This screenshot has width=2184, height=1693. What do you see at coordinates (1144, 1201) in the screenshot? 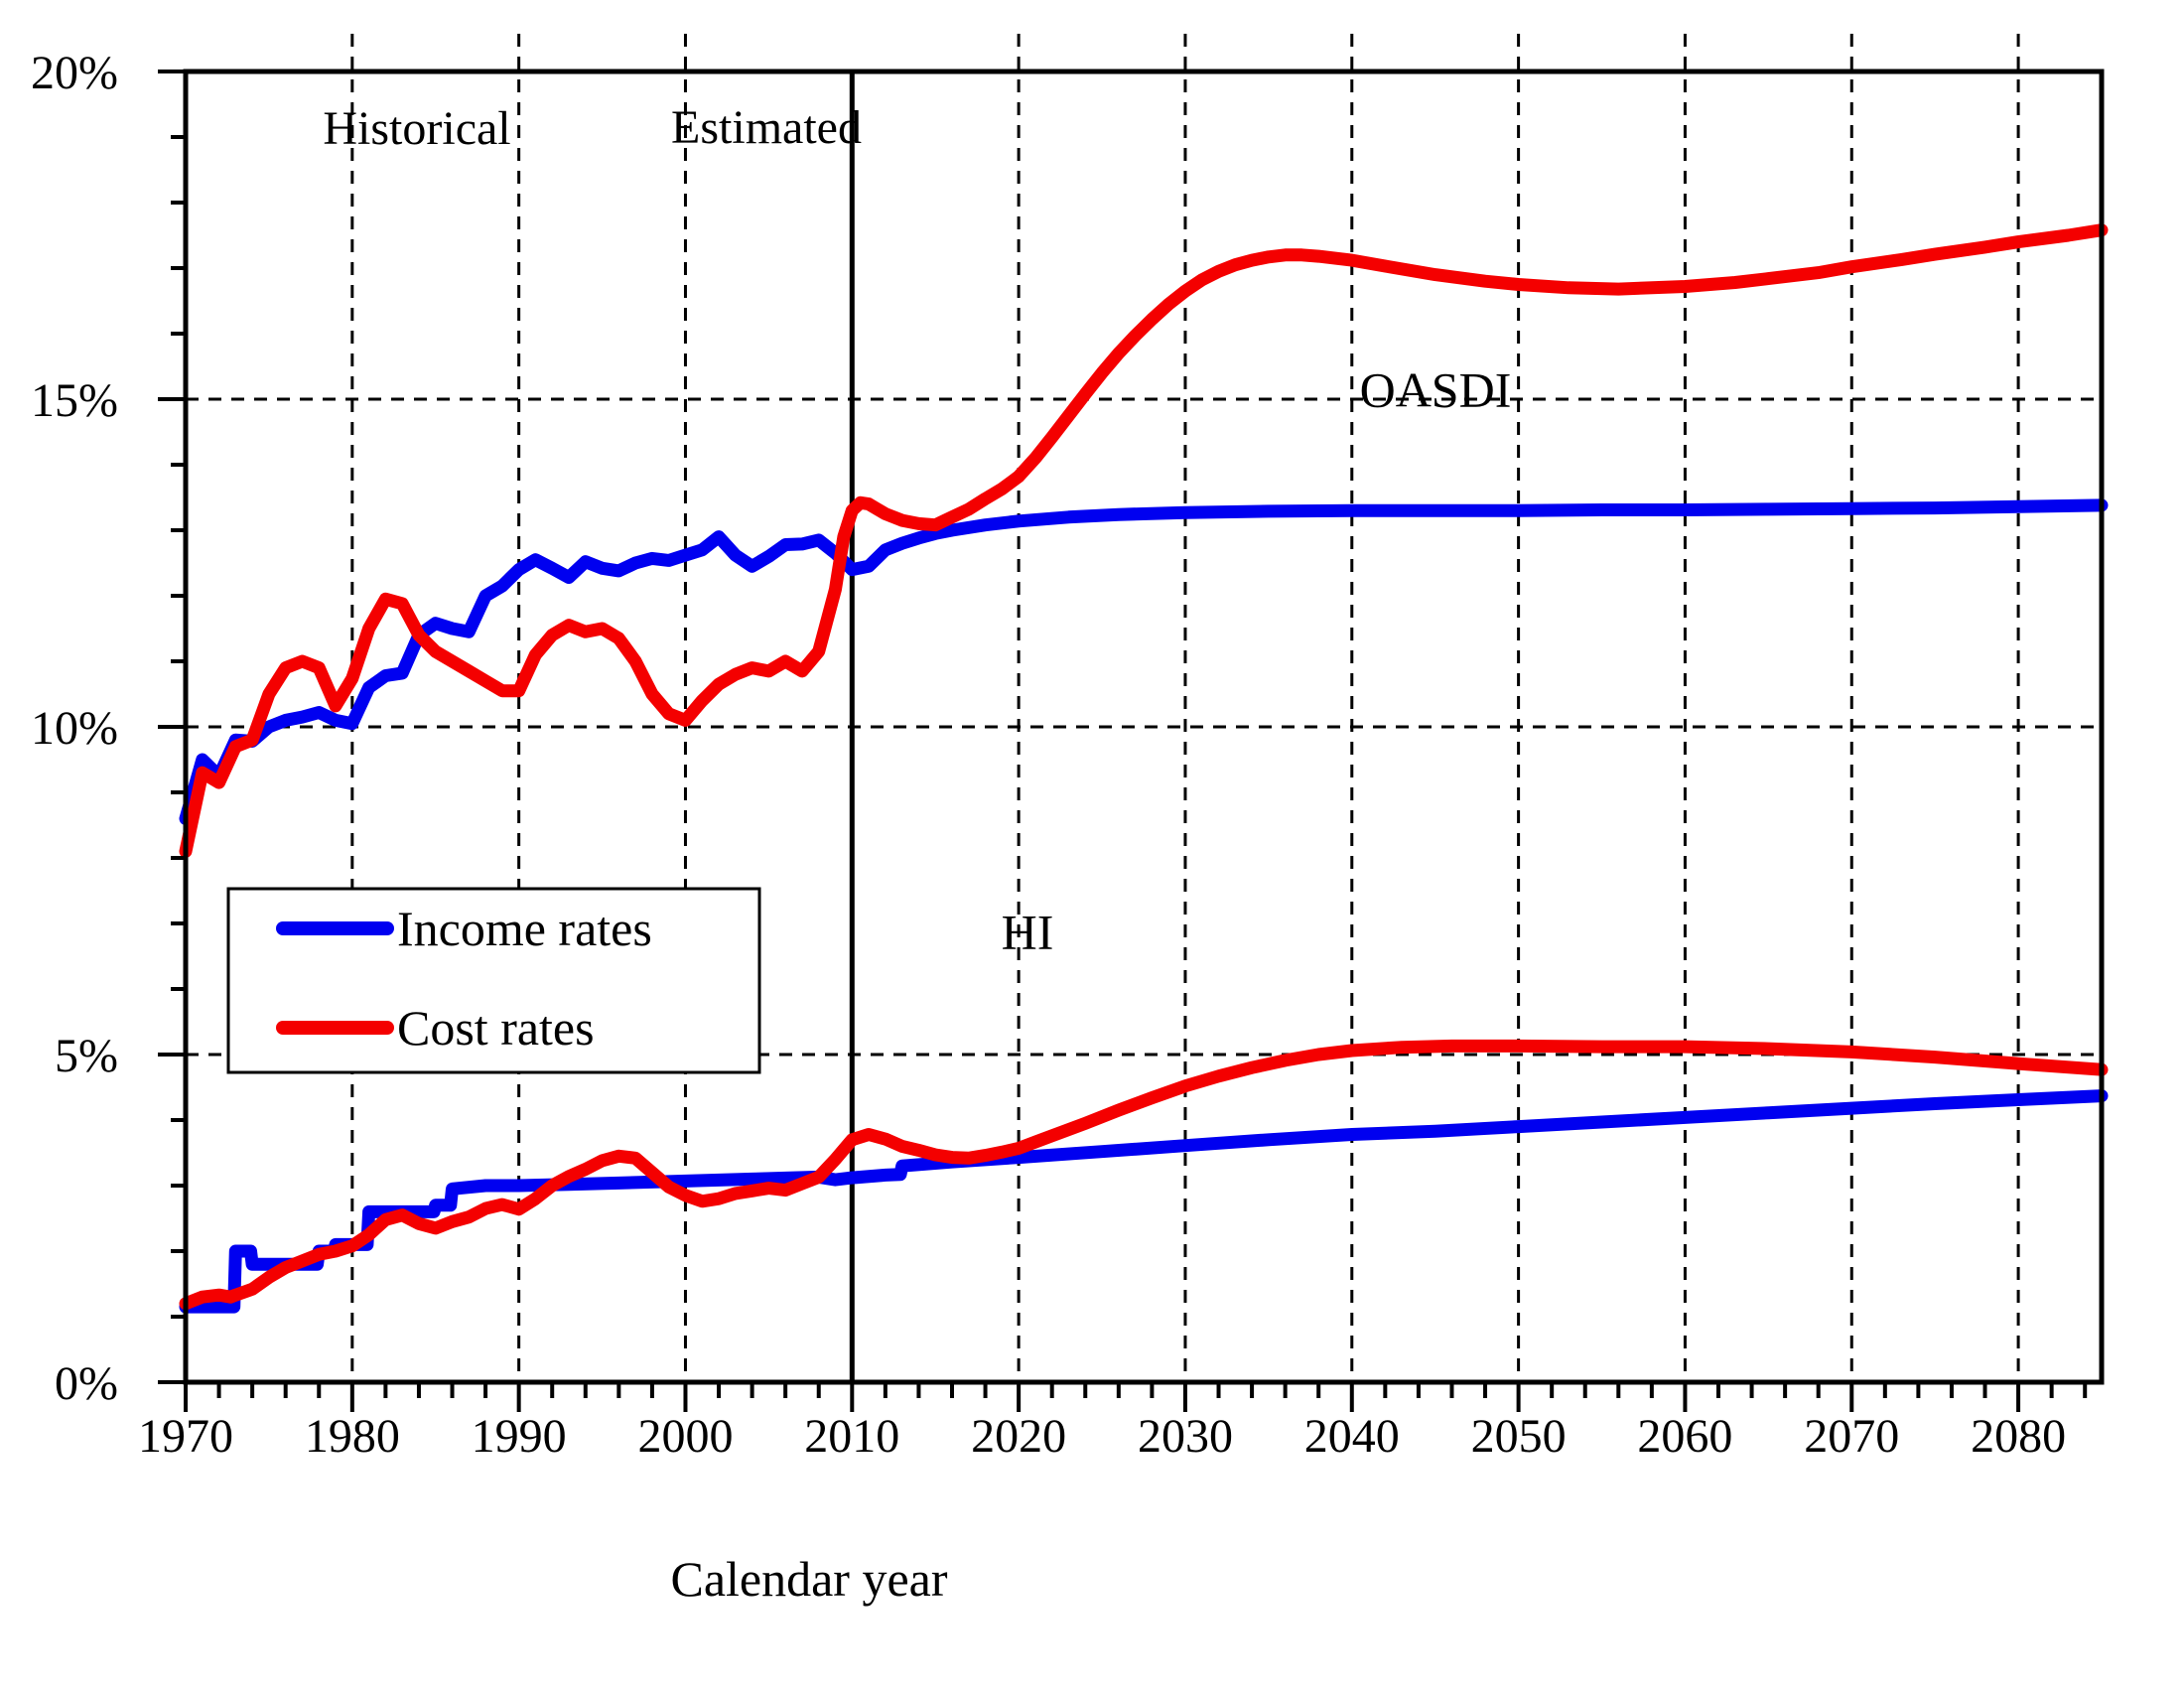
I see `series-line-hi-income-rate` at bounding box center [1144, 1201].